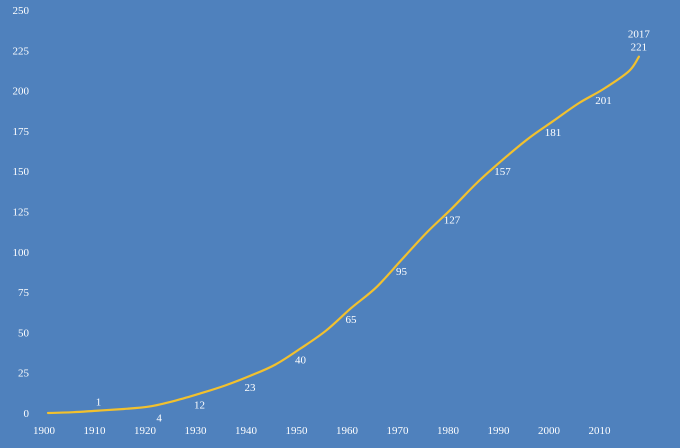 The image size is (680, 448). I want to click on data-label: 12, so click(199, 406).